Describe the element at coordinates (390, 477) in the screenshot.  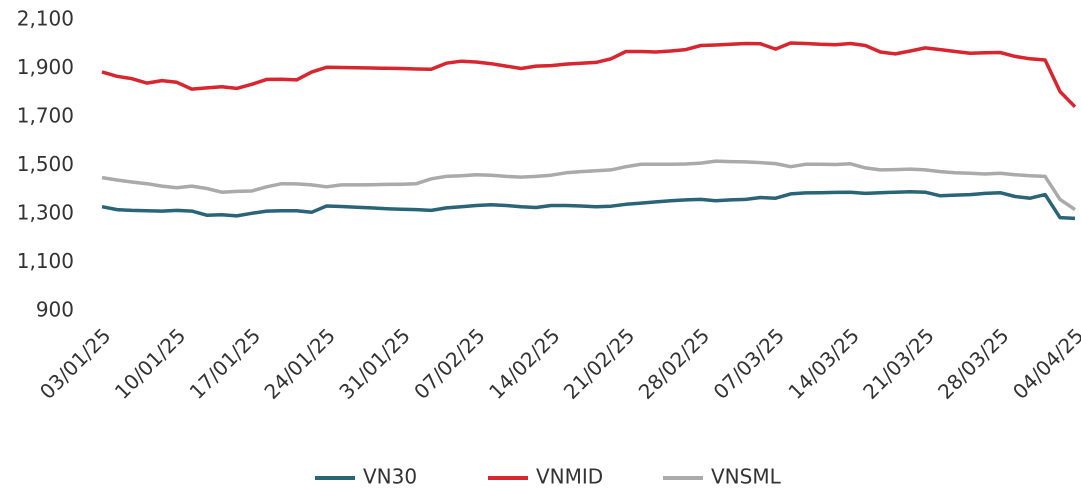
I see `legend-label: VN30` at that location.